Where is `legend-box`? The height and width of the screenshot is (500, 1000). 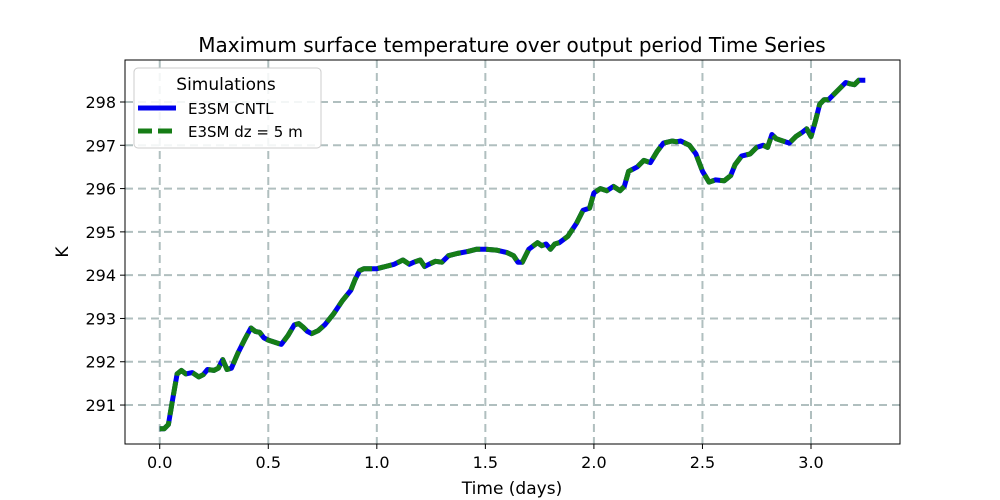 legend-box is located at coordinates (227, 108).